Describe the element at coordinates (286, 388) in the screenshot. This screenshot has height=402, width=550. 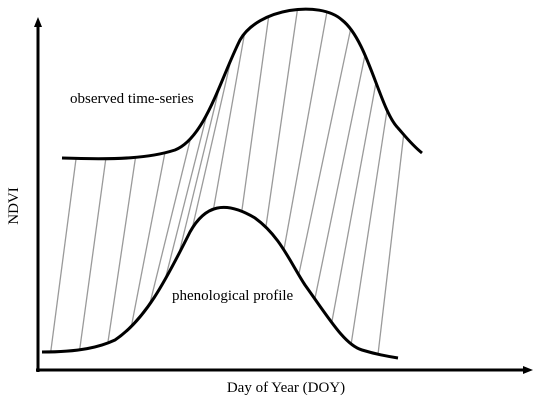
I see `x-axis-label: Day of Year (DOY)` at that location.